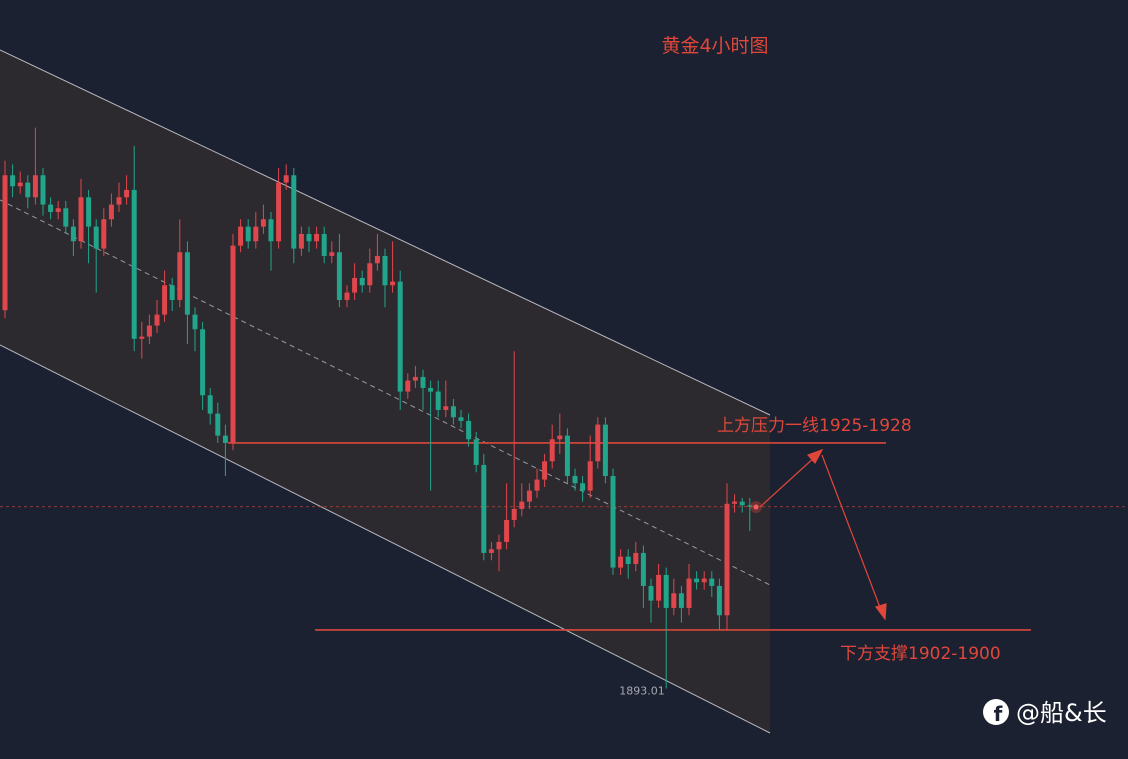 The width and height of the screenshot is (1128, 759). What do you see at coordinates (814, 426) in the screenshot?
I see `resistance-label: 上方压力一线1925-1928` at bounding box center [814, 426].